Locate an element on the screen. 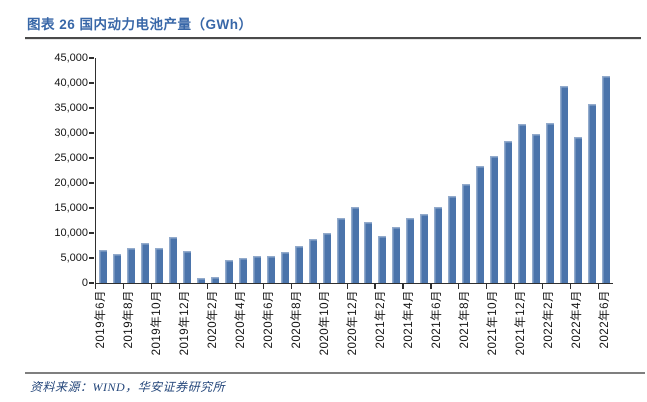  x-axis-label: 2020年4月 is located at coordinates (241, 319).